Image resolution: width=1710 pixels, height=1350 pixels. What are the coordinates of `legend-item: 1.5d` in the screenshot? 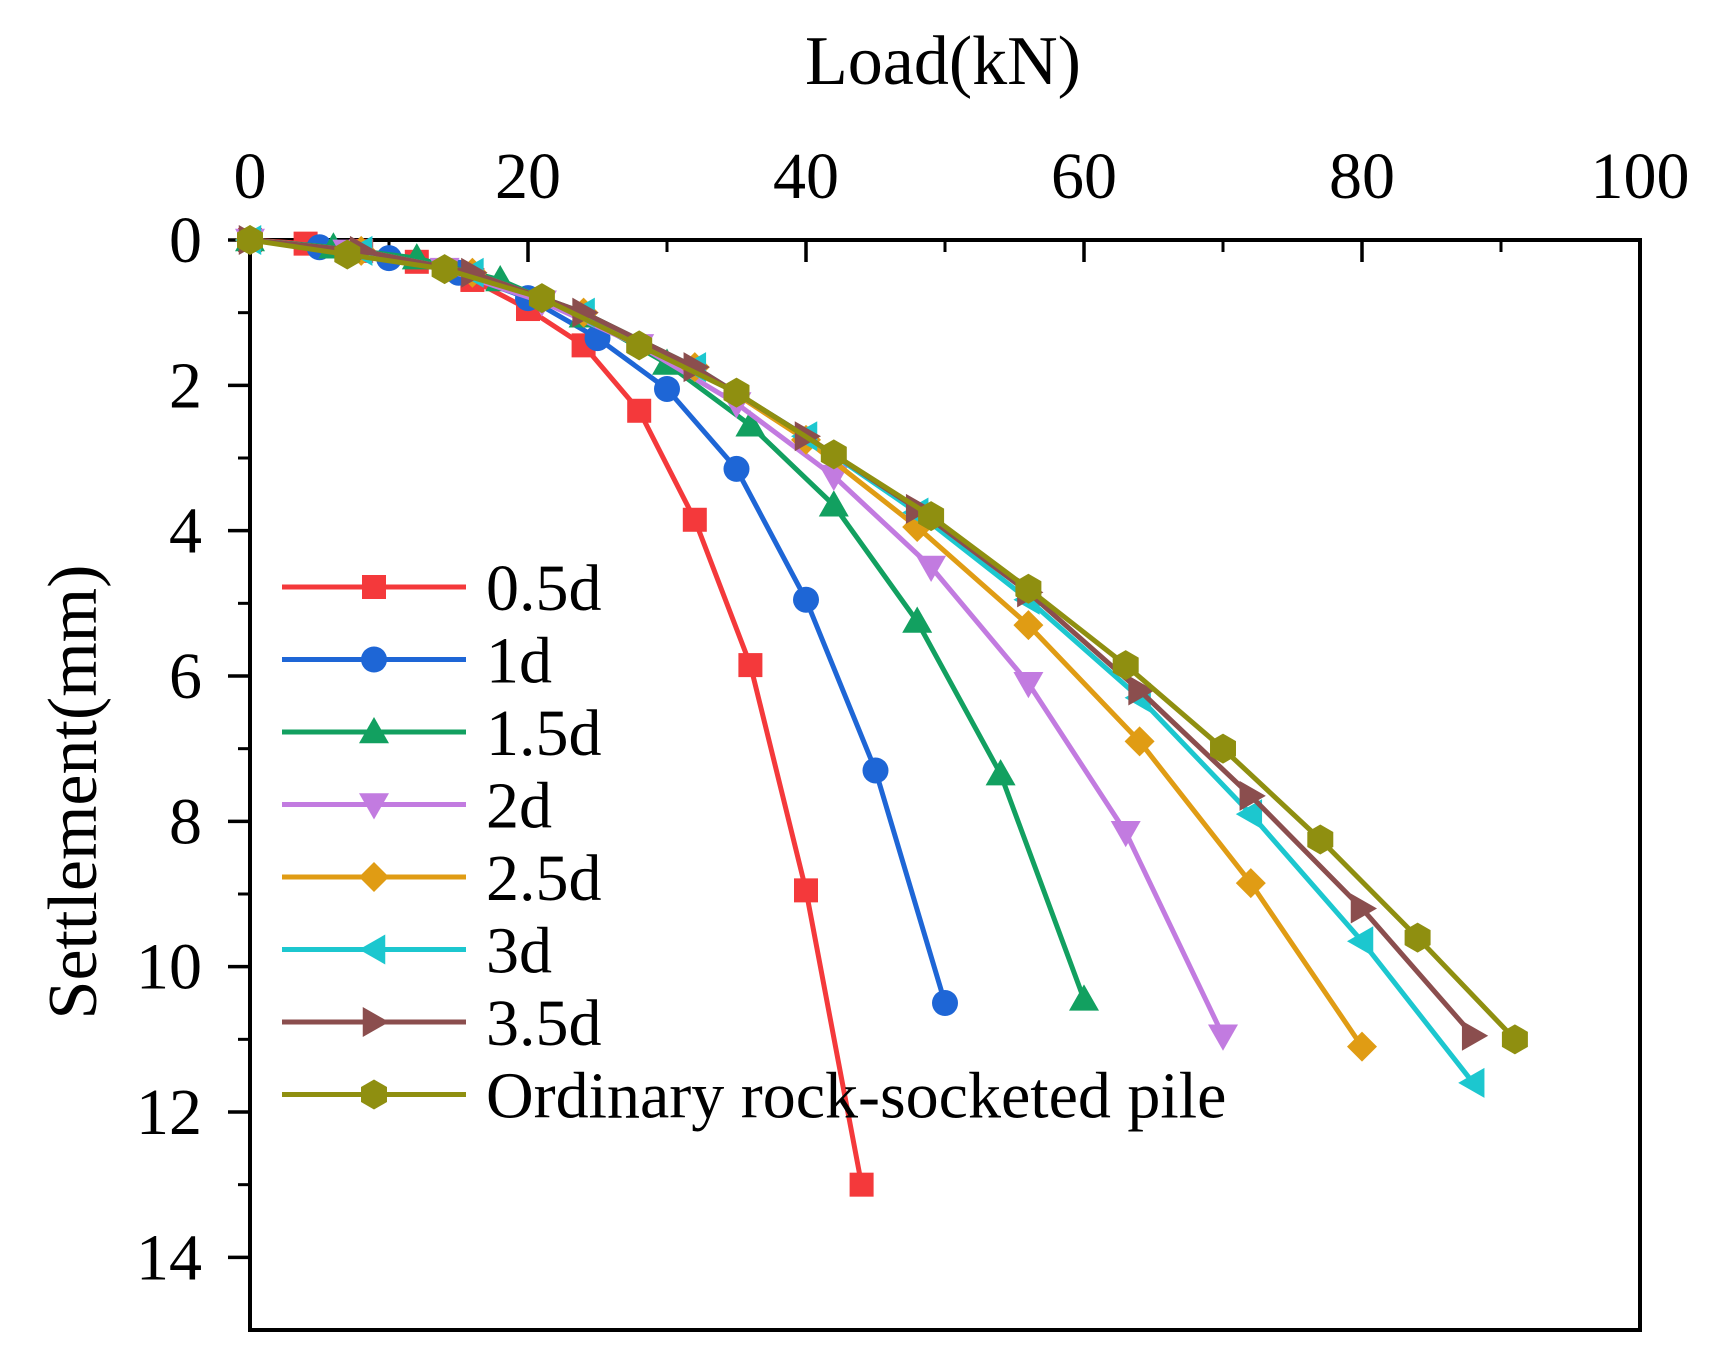 It's located at (442, 733).